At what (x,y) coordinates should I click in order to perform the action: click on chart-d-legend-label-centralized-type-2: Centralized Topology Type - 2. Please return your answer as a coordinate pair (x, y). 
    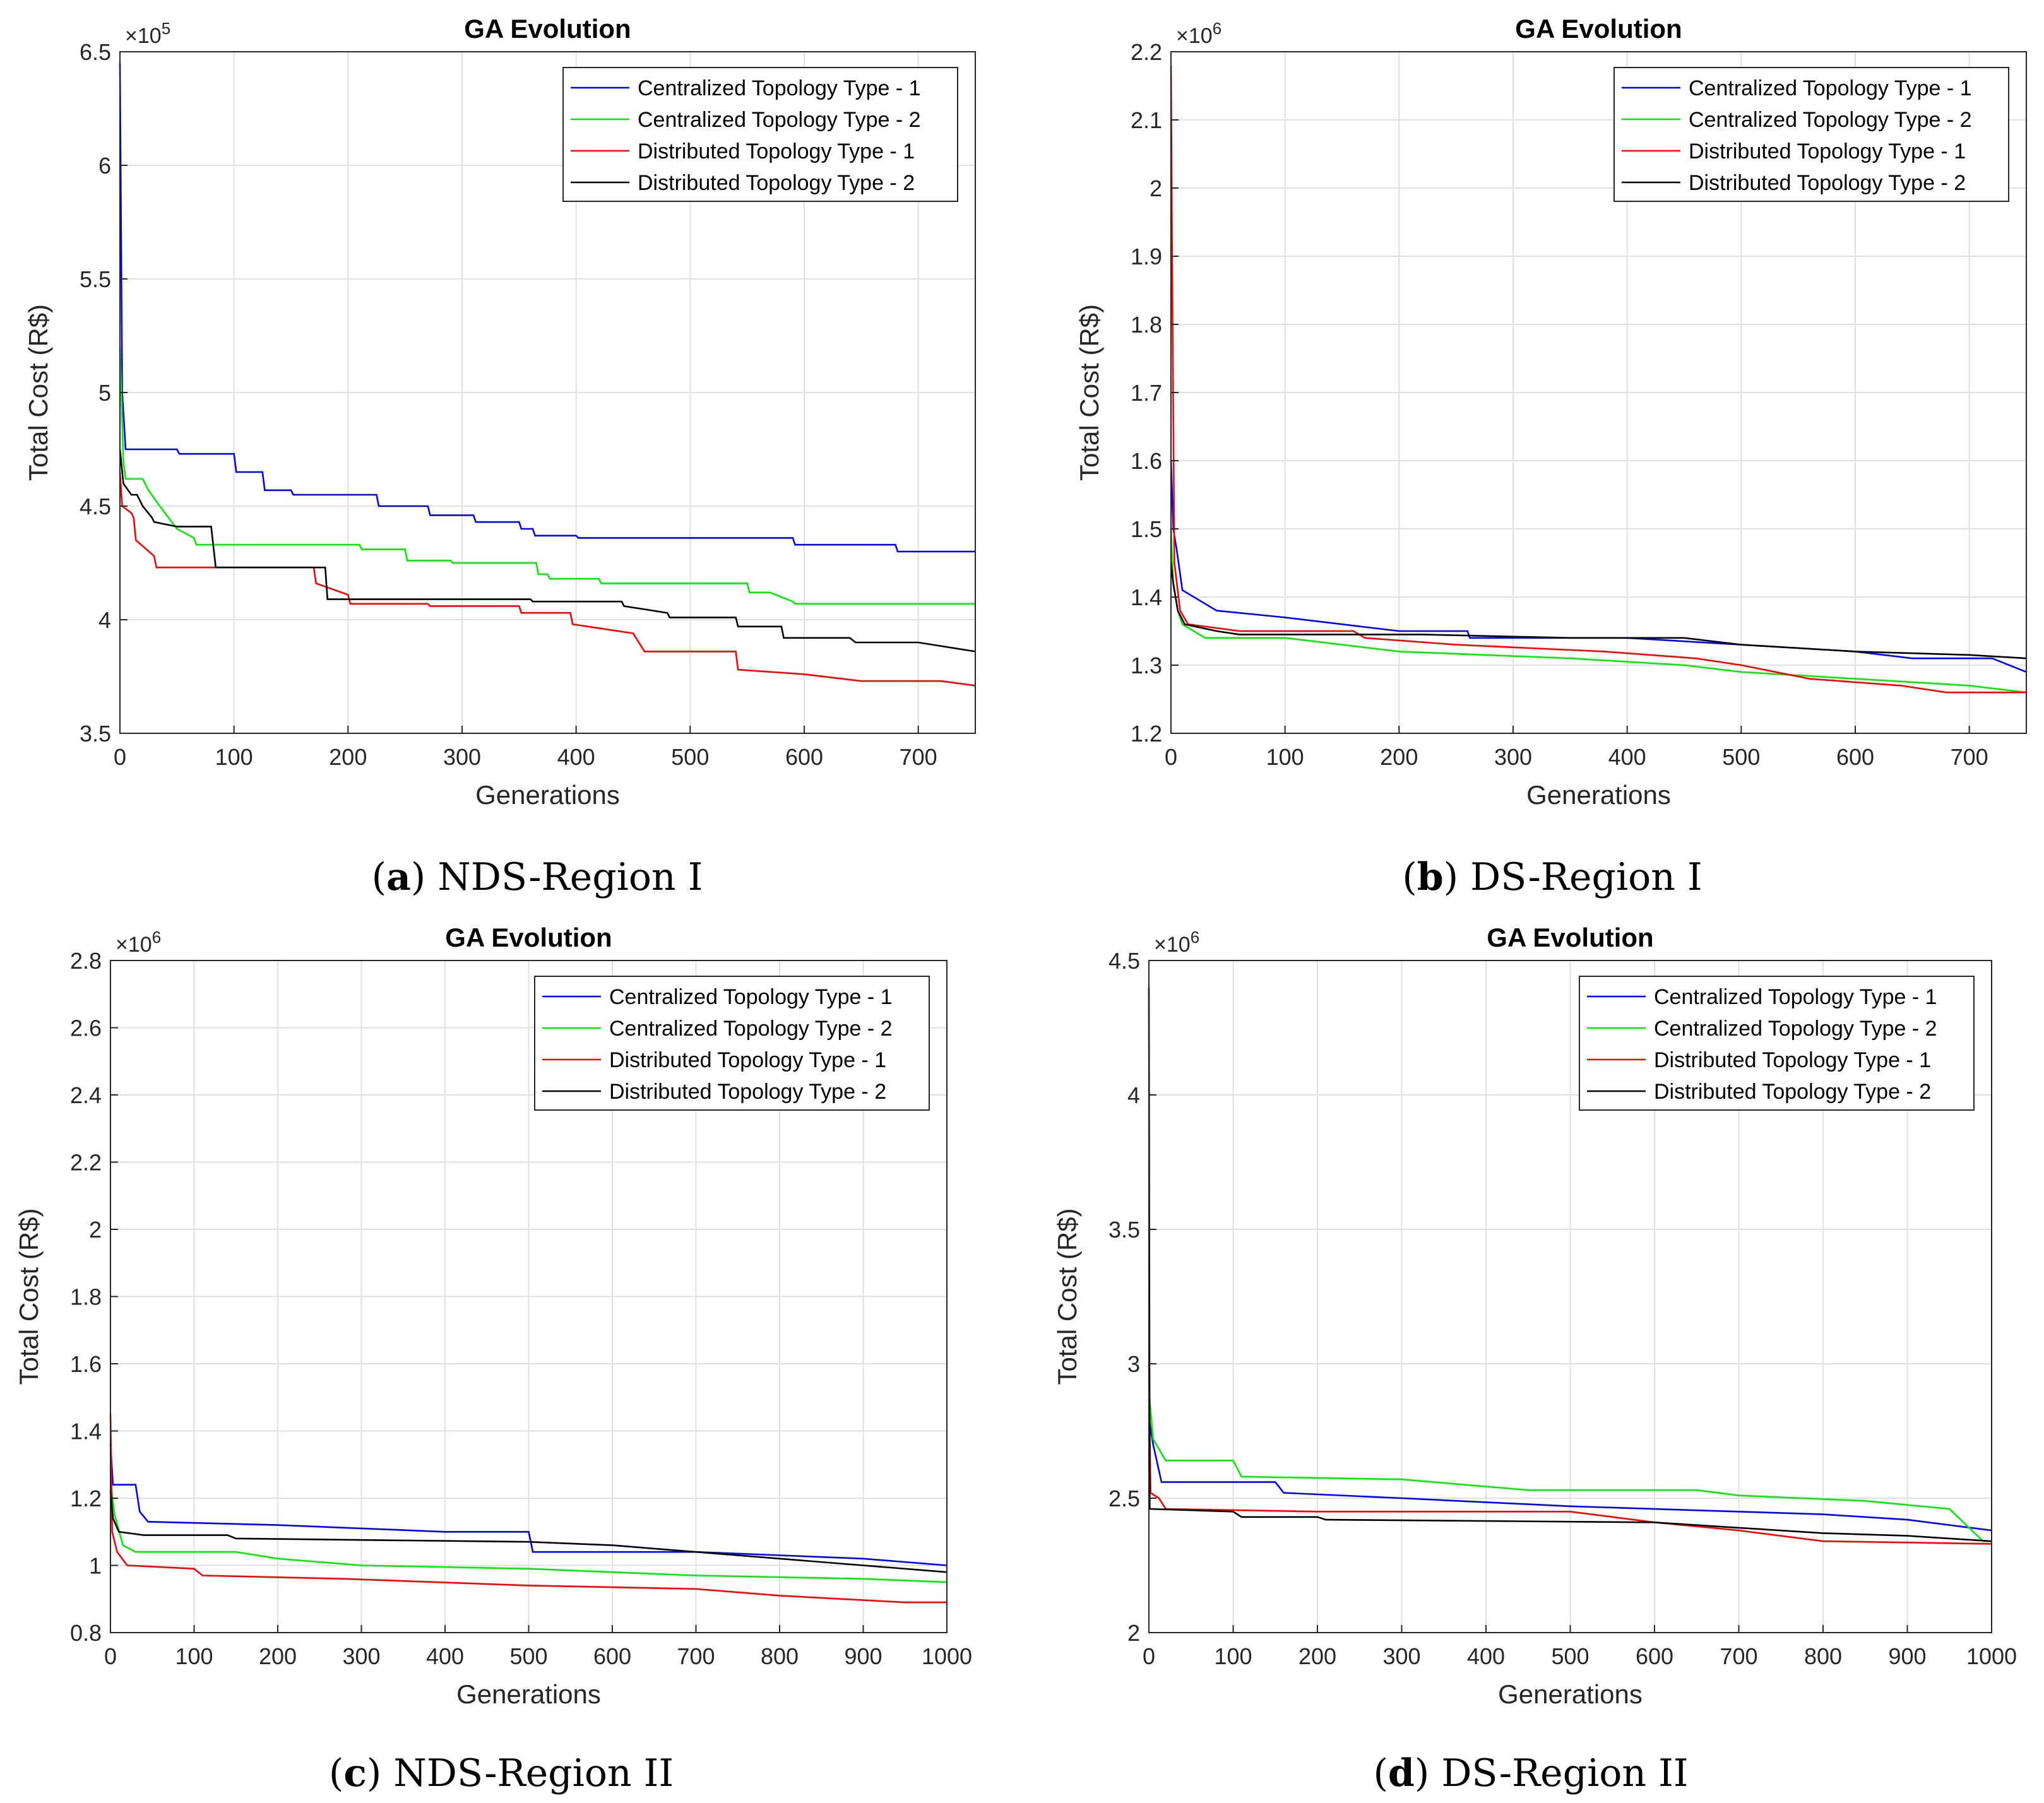
    Looking at the image, I should click on (1795, 1029).